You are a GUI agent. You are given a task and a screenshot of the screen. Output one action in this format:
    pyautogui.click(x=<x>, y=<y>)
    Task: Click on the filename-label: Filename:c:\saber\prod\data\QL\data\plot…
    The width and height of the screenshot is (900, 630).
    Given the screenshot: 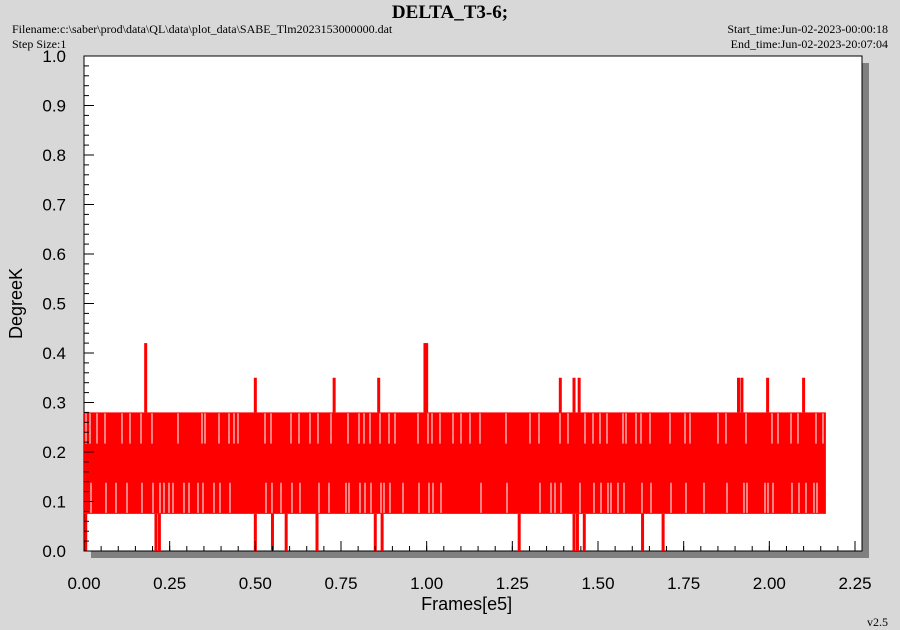 What is the action you would take?
    pyautogui.click(x=202, y=29)
    